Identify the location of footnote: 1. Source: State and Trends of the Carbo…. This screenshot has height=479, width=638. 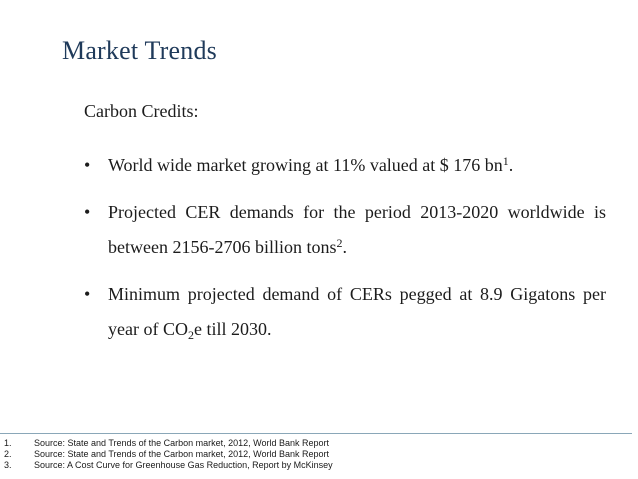
(314, 443).